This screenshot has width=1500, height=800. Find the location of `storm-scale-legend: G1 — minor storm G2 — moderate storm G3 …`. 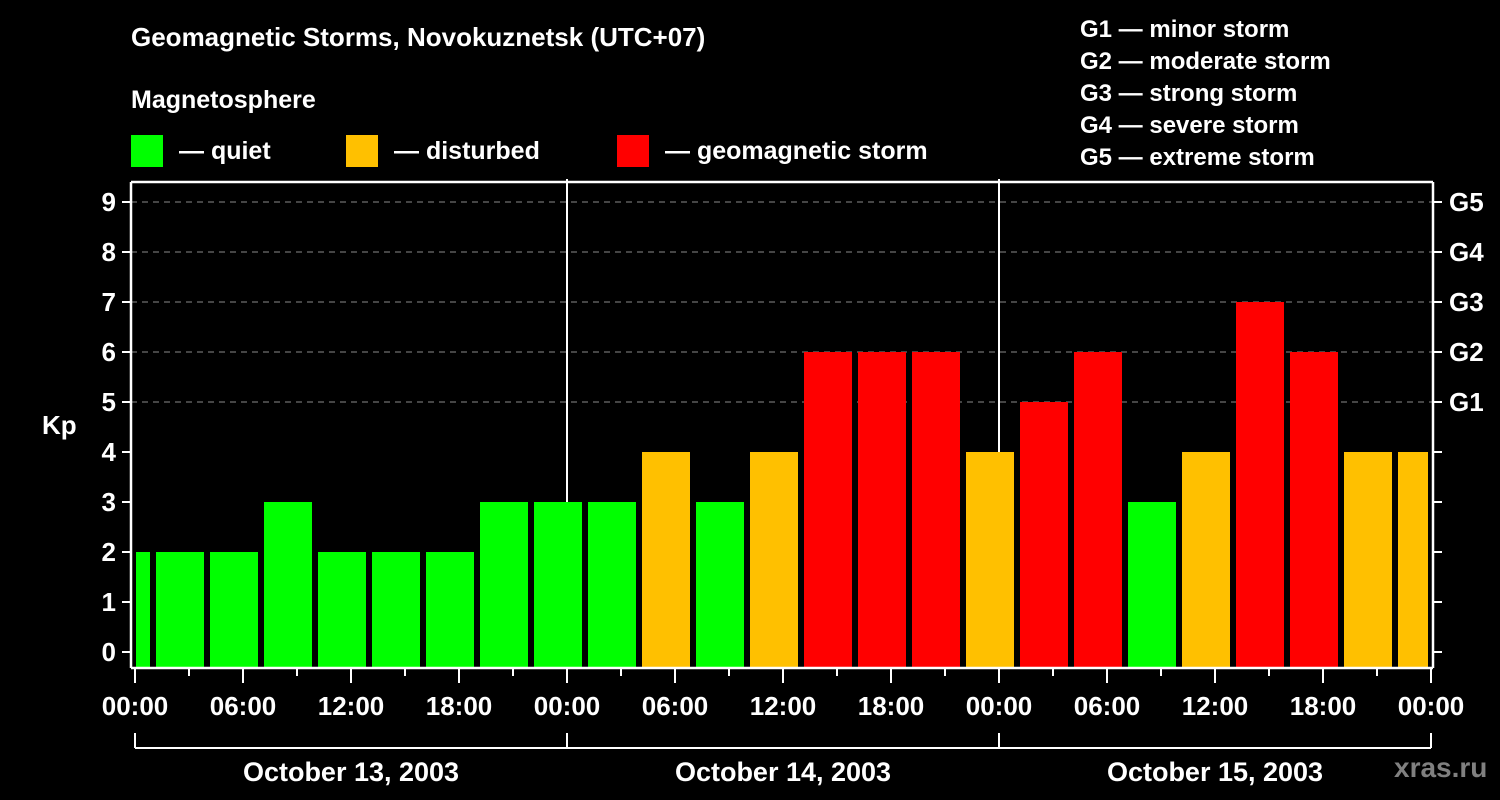

storm-scale-legend: G1 — minor storm G2 — moderate storm G3 … is located at coordinates (1205, 94).